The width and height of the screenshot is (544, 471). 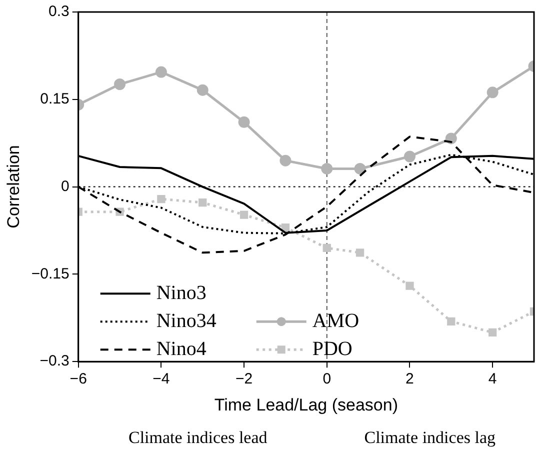 What do you see at coordinates (332, 349) in the screenshot?
I see `legend-label: PDO` at bounding box center [332, 349].